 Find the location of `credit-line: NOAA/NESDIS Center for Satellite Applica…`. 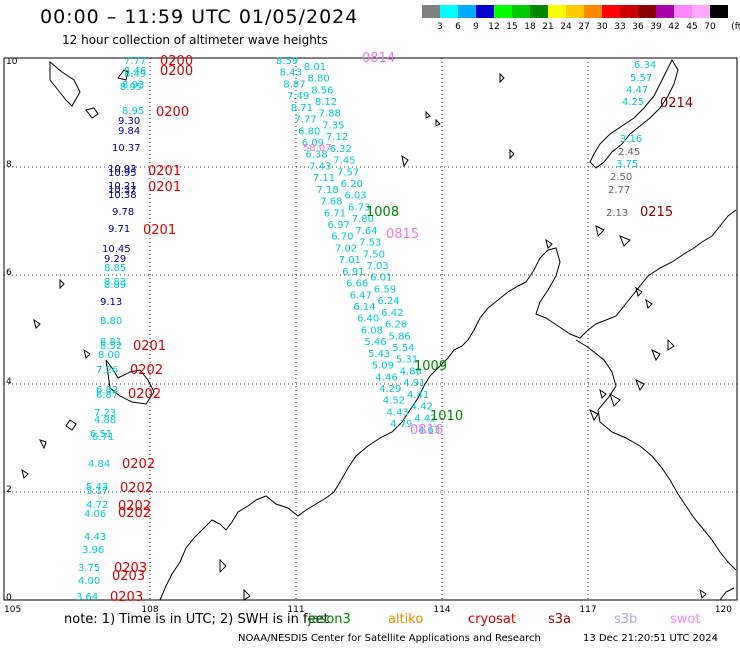

credit-line: NOAA/NESDIS Center for Satellite Applica… is located at coordinates (389, 638).